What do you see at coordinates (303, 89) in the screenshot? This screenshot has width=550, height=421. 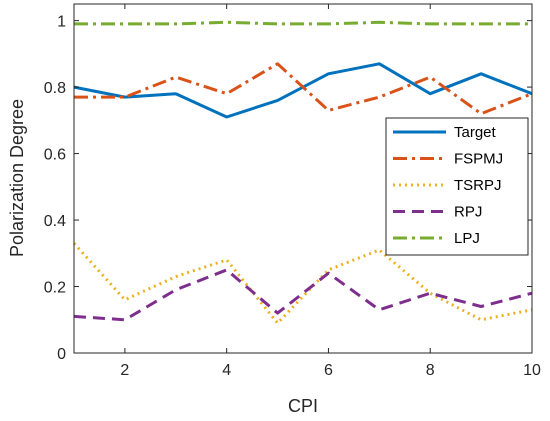 I see `series-line-fspmj` at bounding box center [303, 89].